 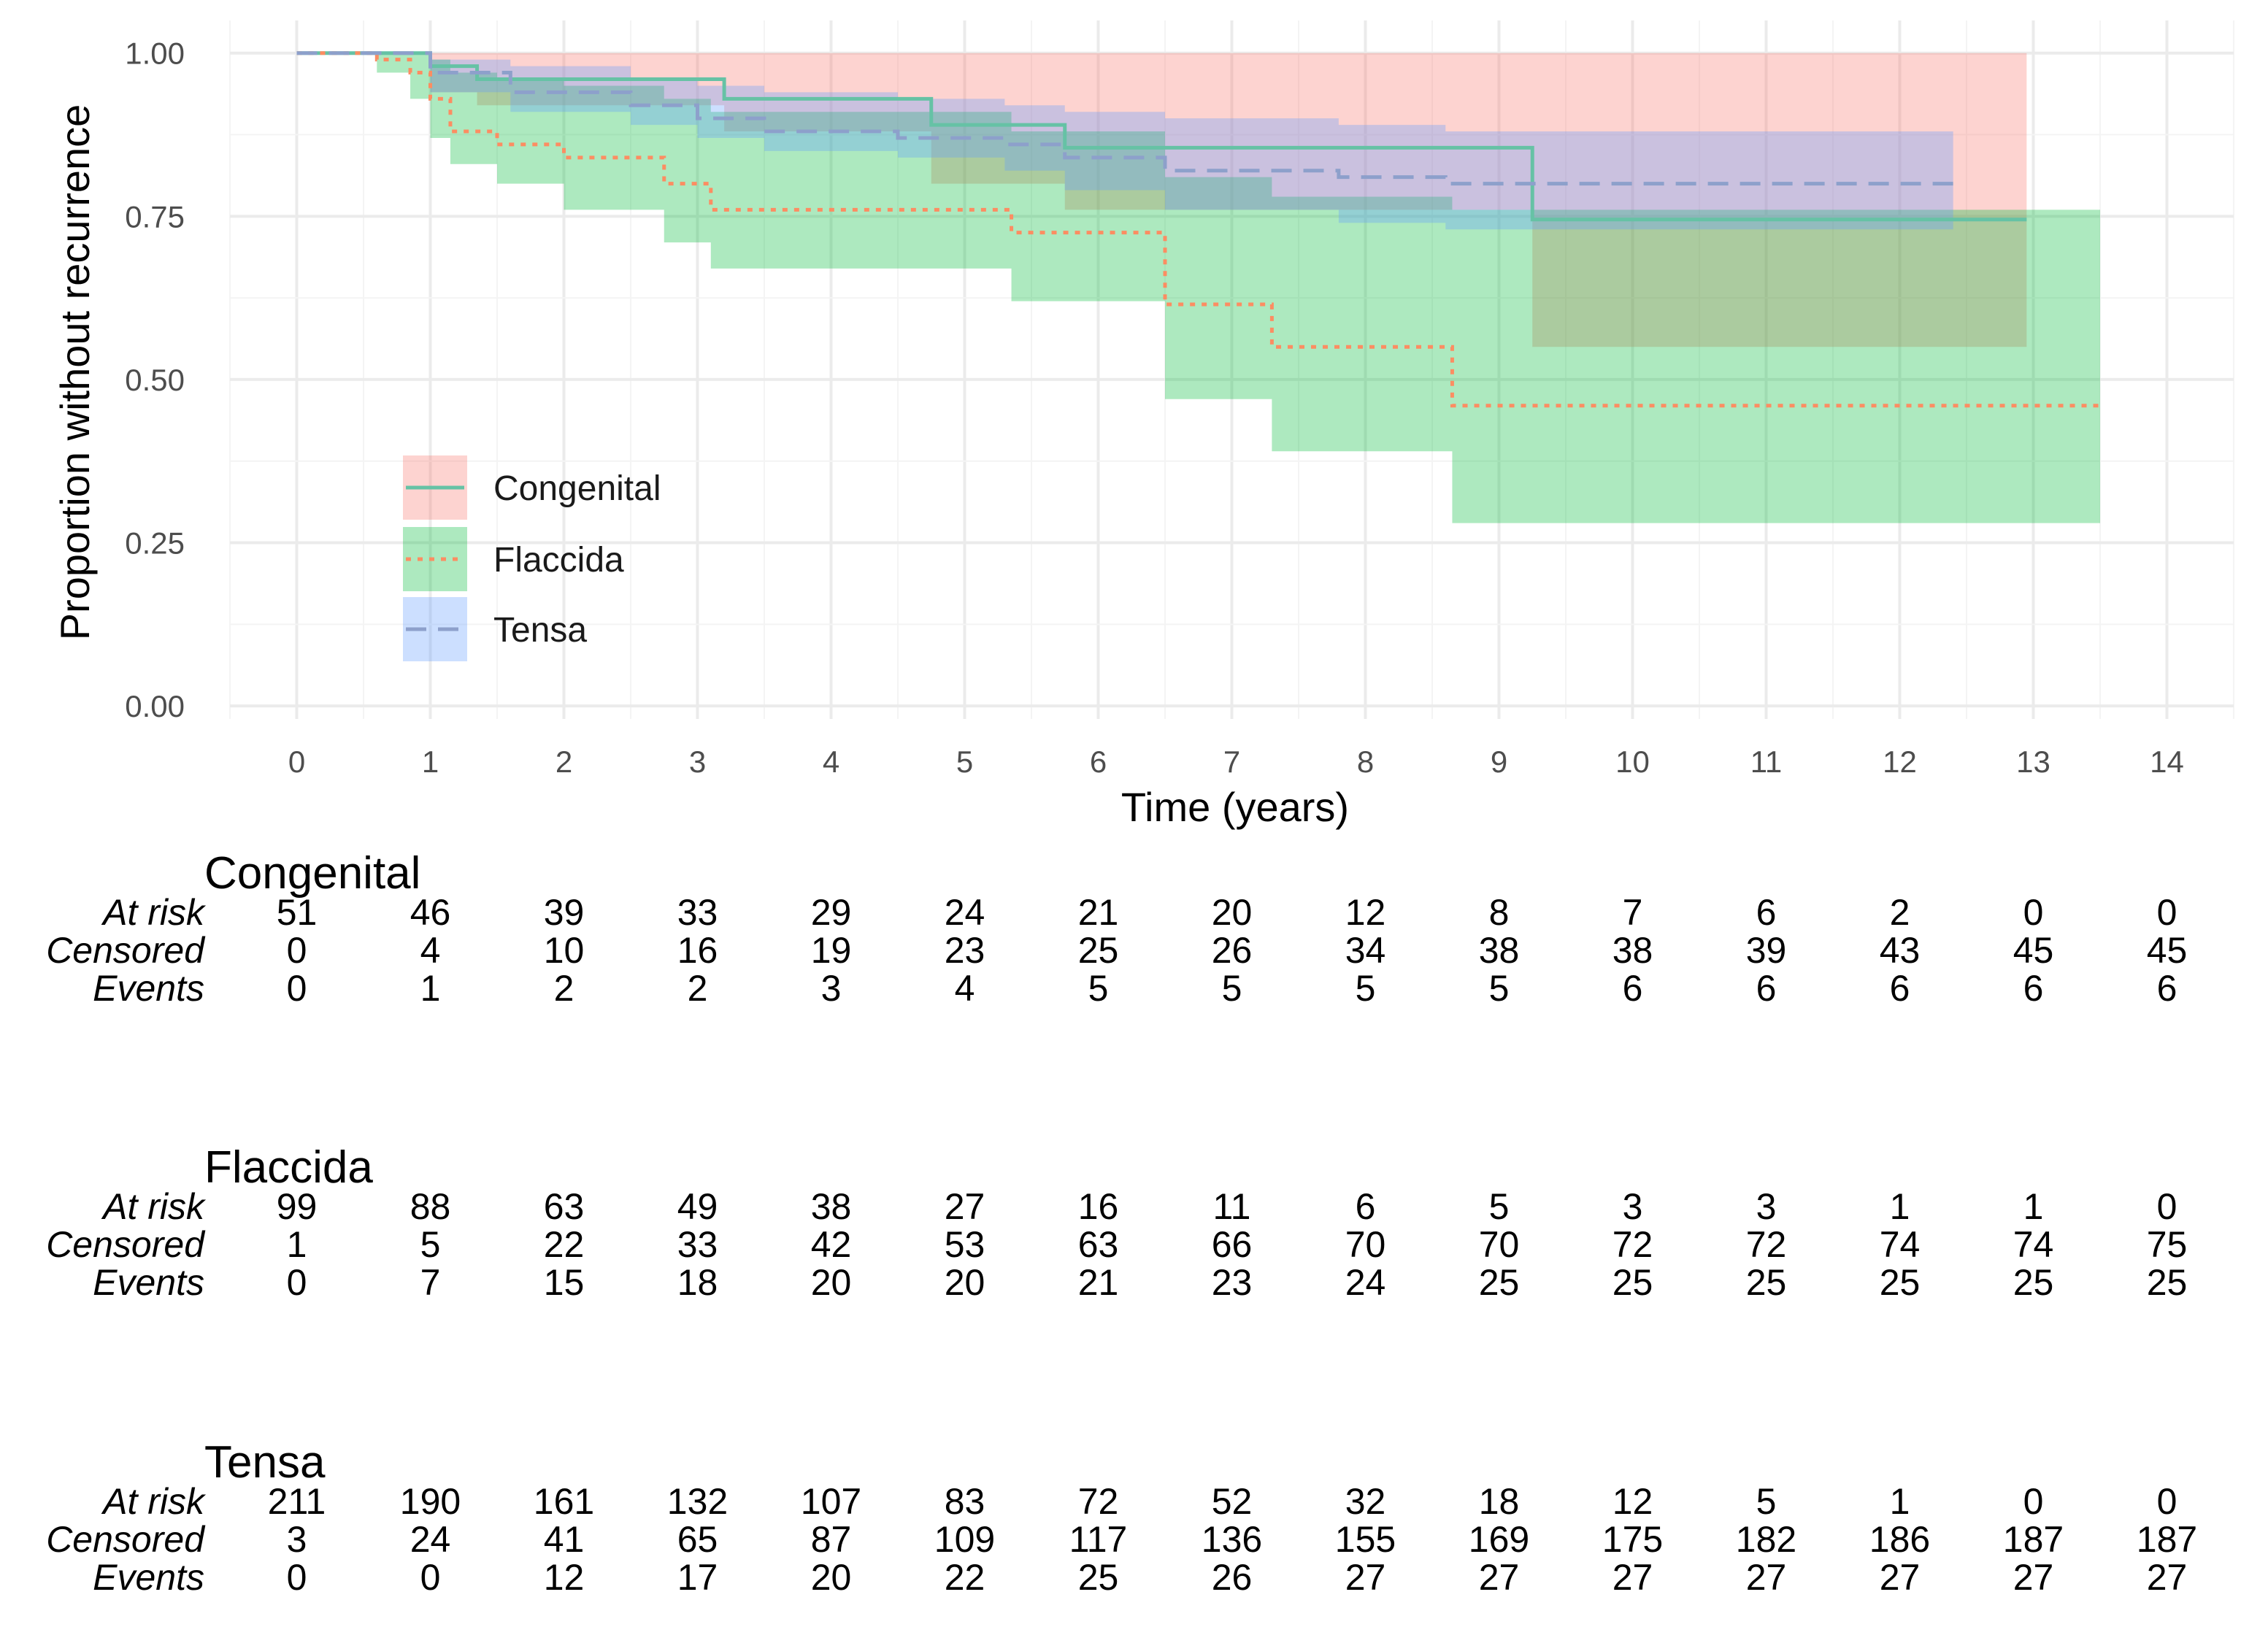 What do you see at coordinates (832, 1539) in the screenshot?
I see `risk-table-cell: 87` at bounding box center [832, 1539].